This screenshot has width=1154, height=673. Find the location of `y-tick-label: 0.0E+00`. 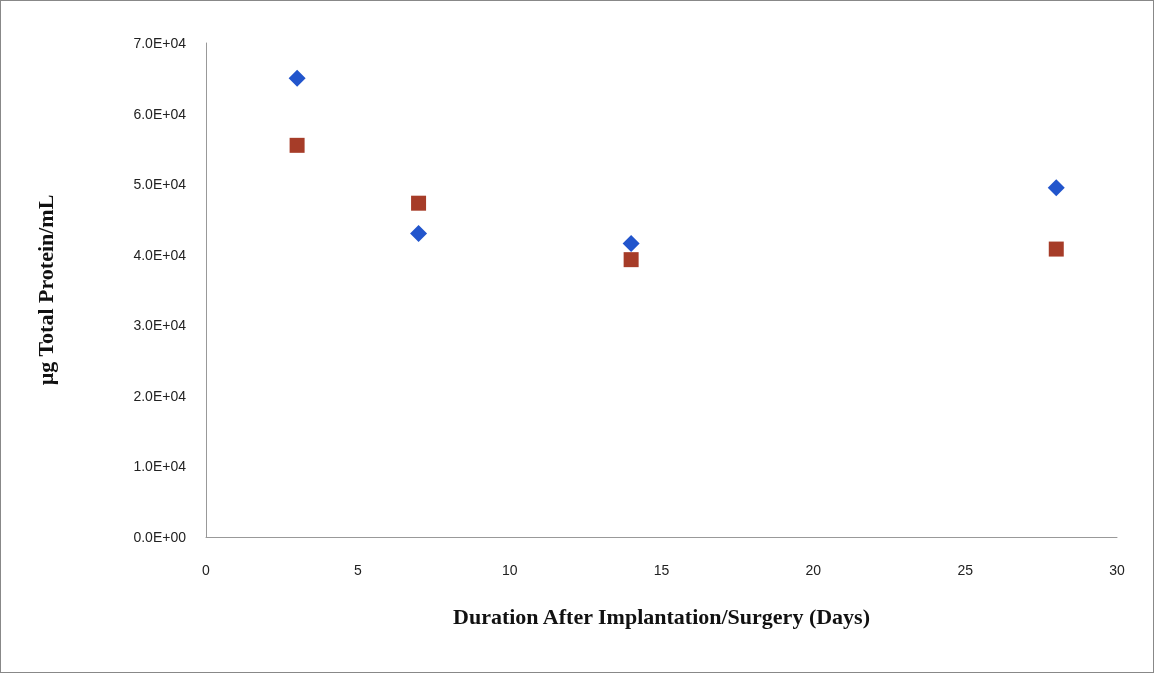

y-tick-label: 0.0E+00 is located at coordinates (160, 537).